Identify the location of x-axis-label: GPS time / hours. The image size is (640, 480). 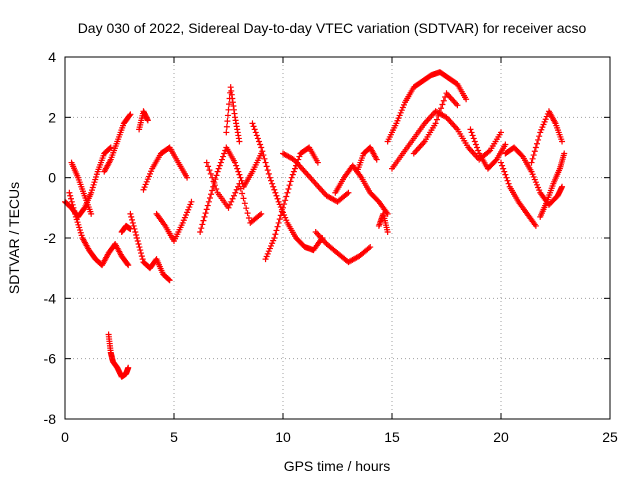
(337, 466).